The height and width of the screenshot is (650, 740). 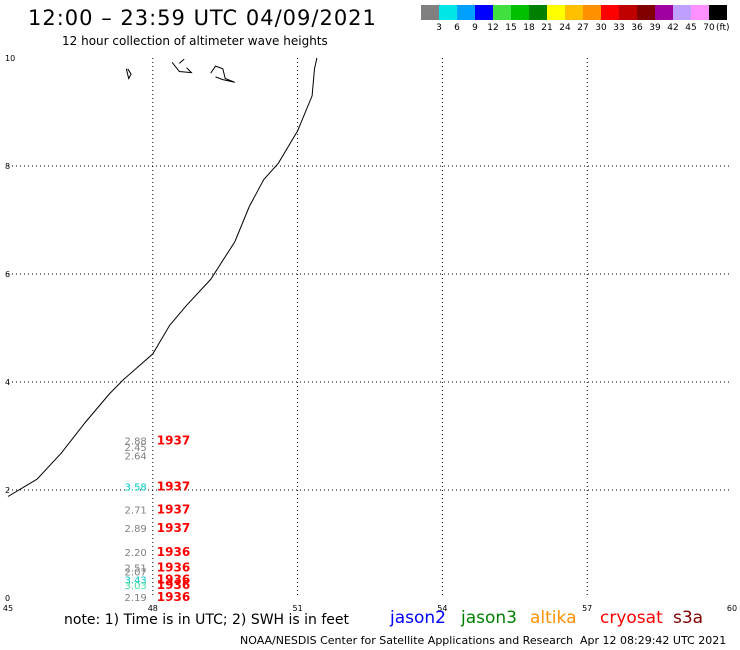 I want to click on y-tick-label: 4, so click(x=7, y=382).